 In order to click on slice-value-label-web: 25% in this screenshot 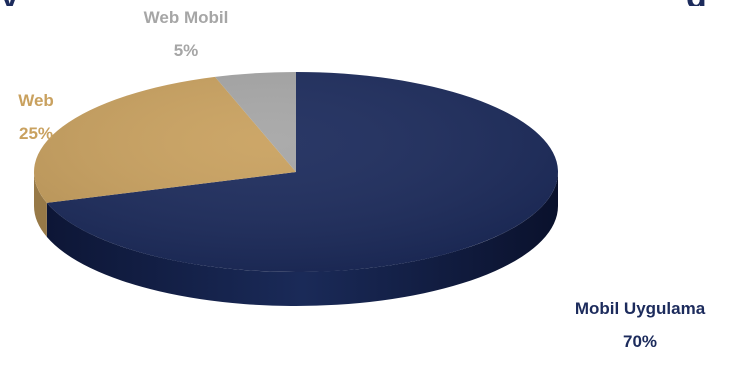, I will do `click(36, 133)`.